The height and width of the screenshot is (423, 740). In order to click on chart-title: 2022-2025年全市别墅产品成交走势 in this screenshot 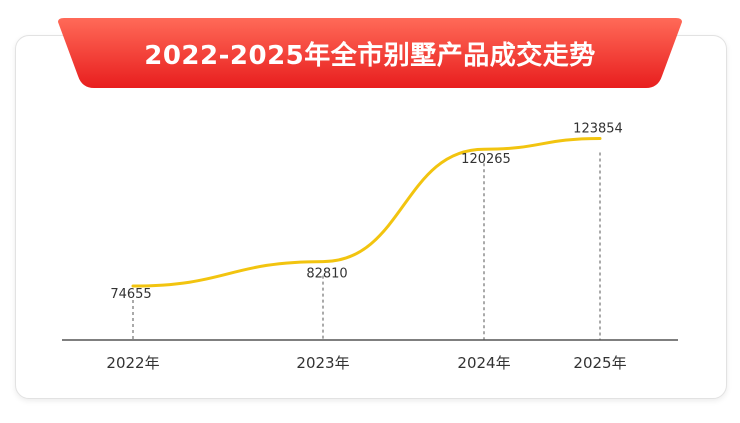, I will do `click(370, 55)`.